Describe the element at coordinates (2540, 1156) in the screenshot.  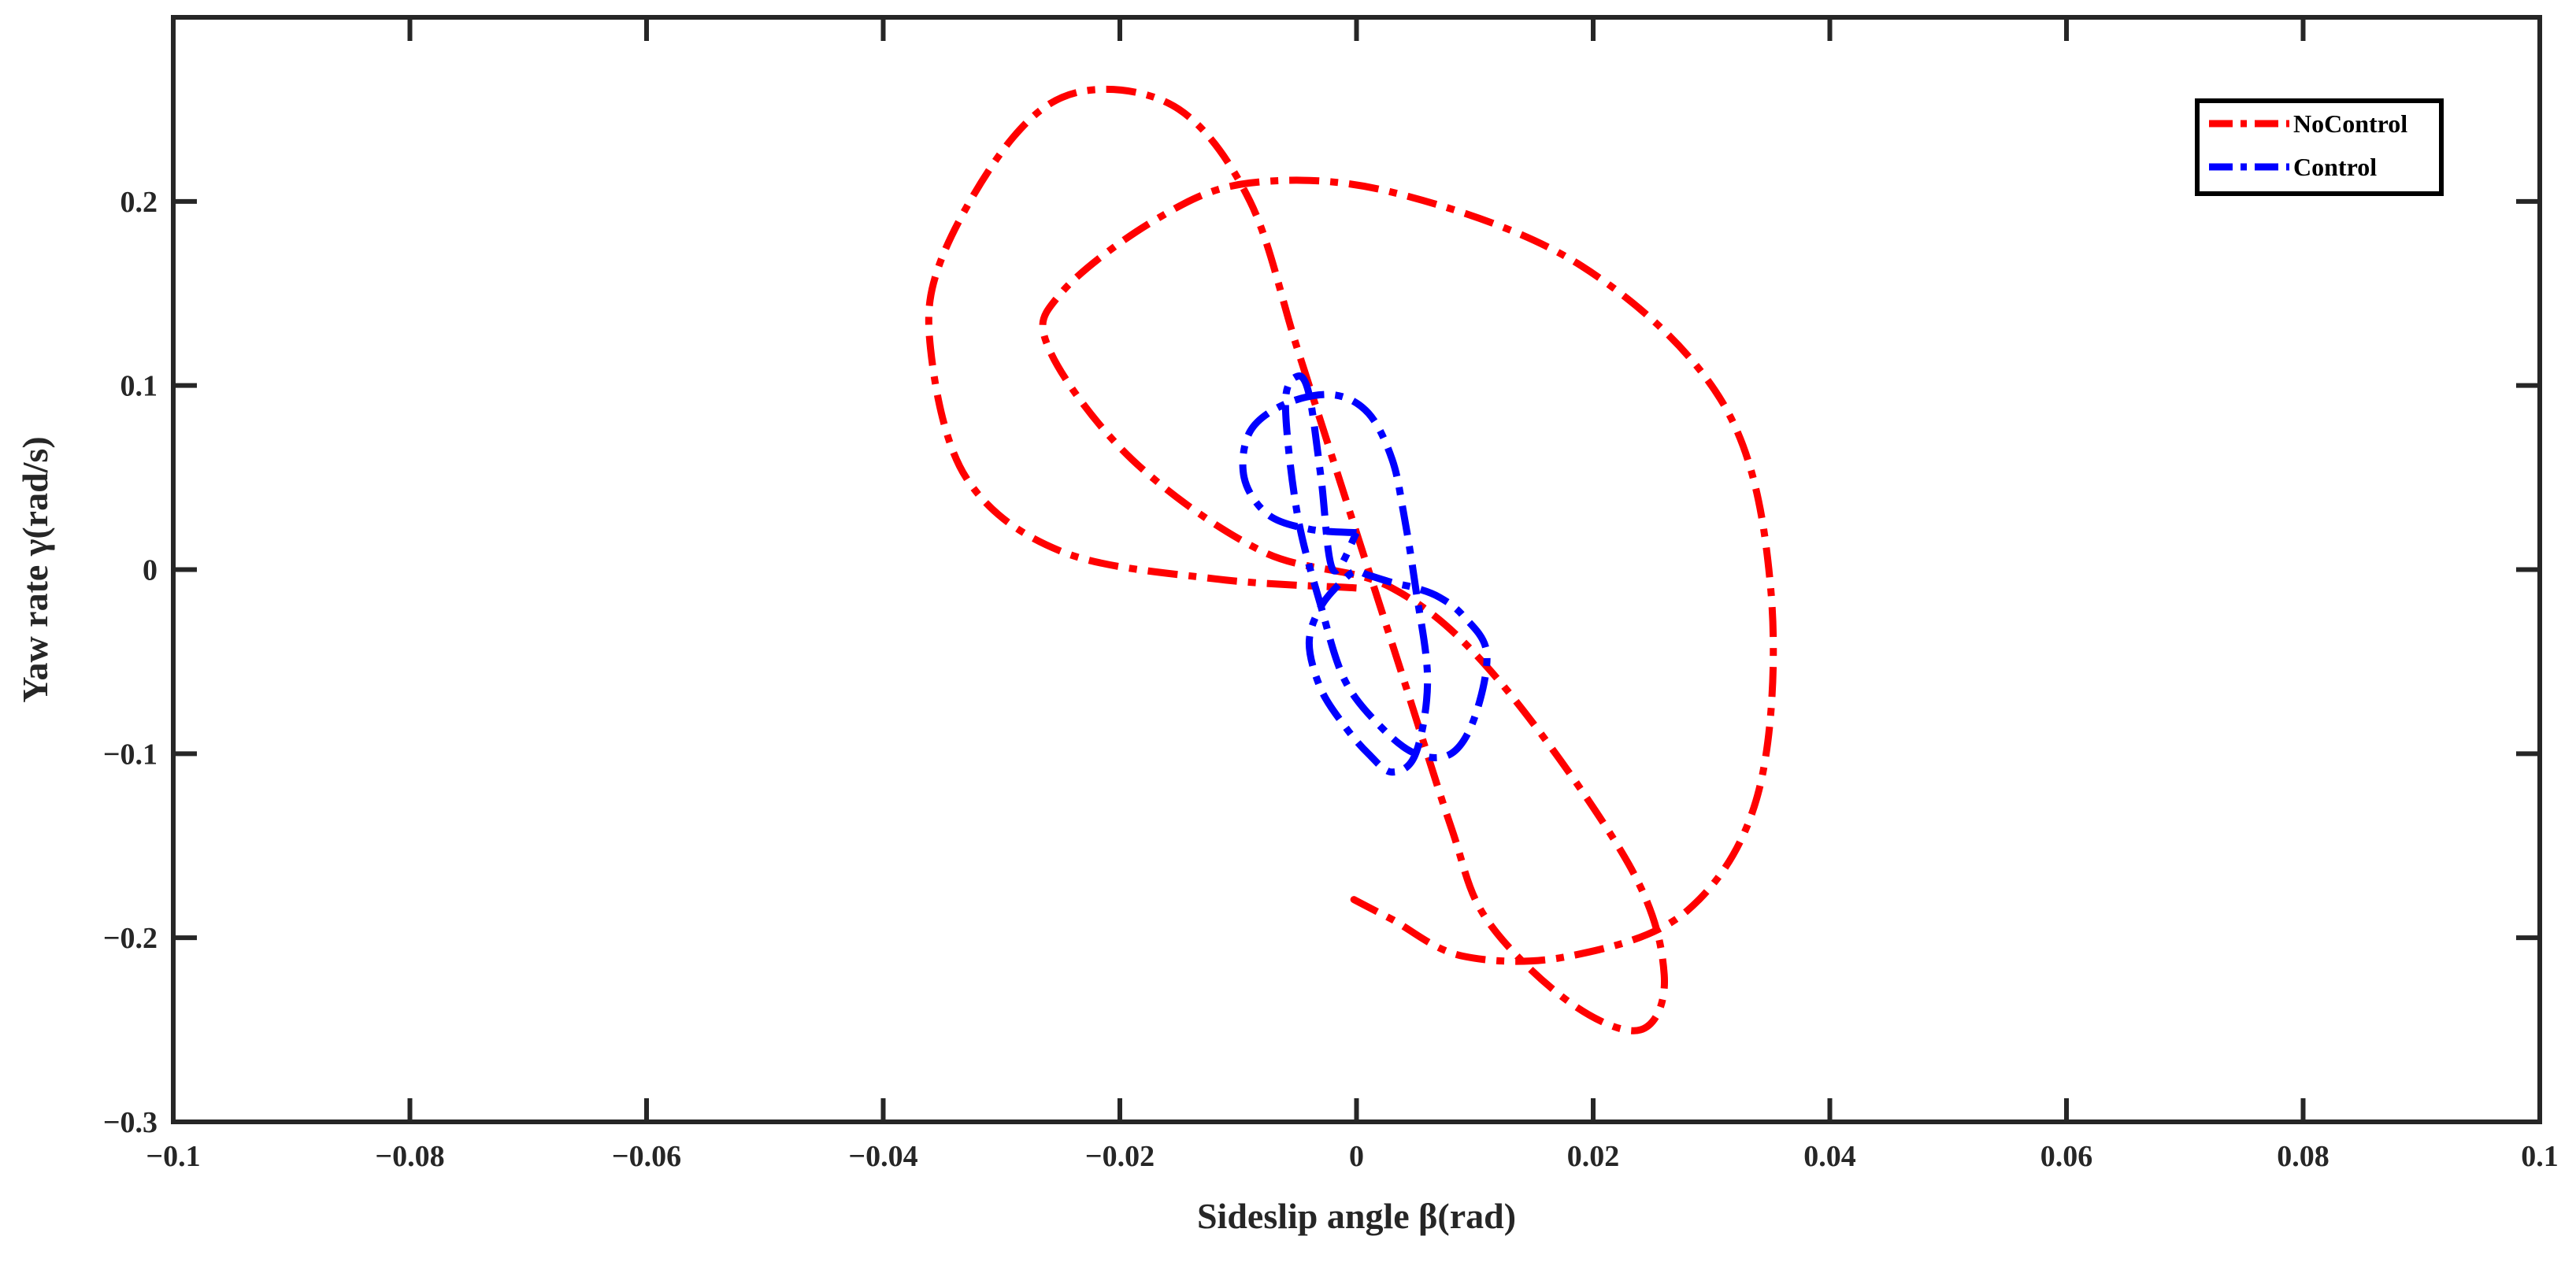
I see `x-tick-label: 0.1` at that location.